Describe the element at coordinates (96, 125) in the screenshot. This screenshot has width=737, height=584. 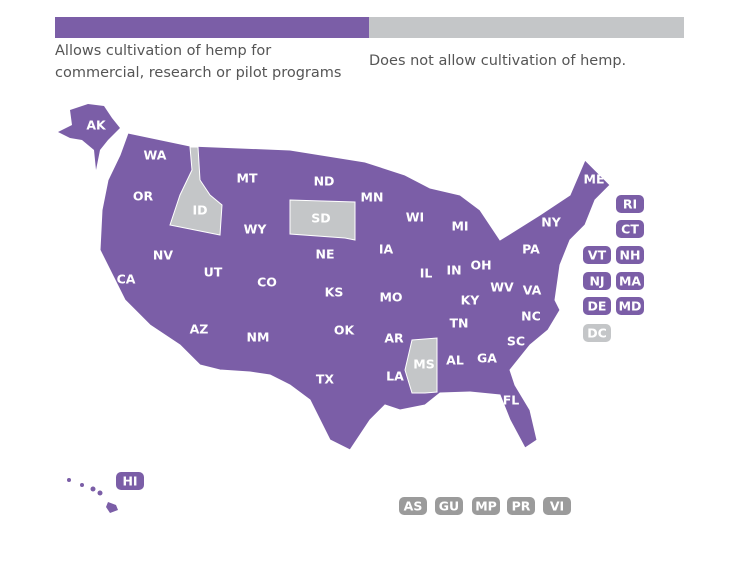
I see `state-label: AK` at that location.